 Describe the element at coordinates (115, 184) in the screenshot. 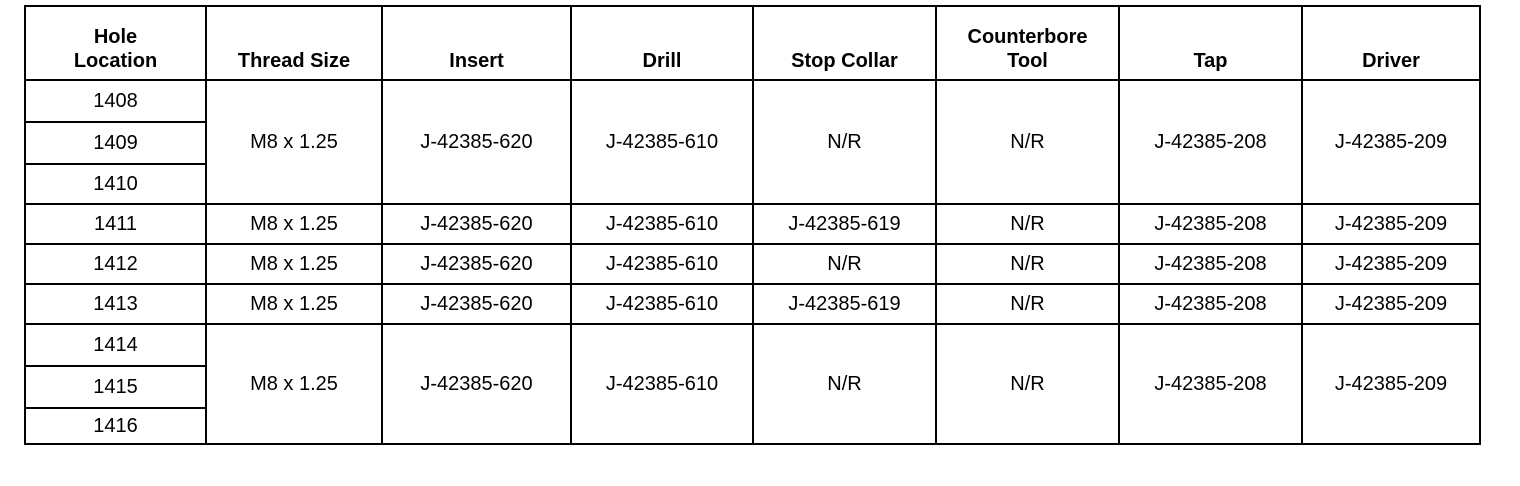

I see `hole-location-cell: 1410` at that location.